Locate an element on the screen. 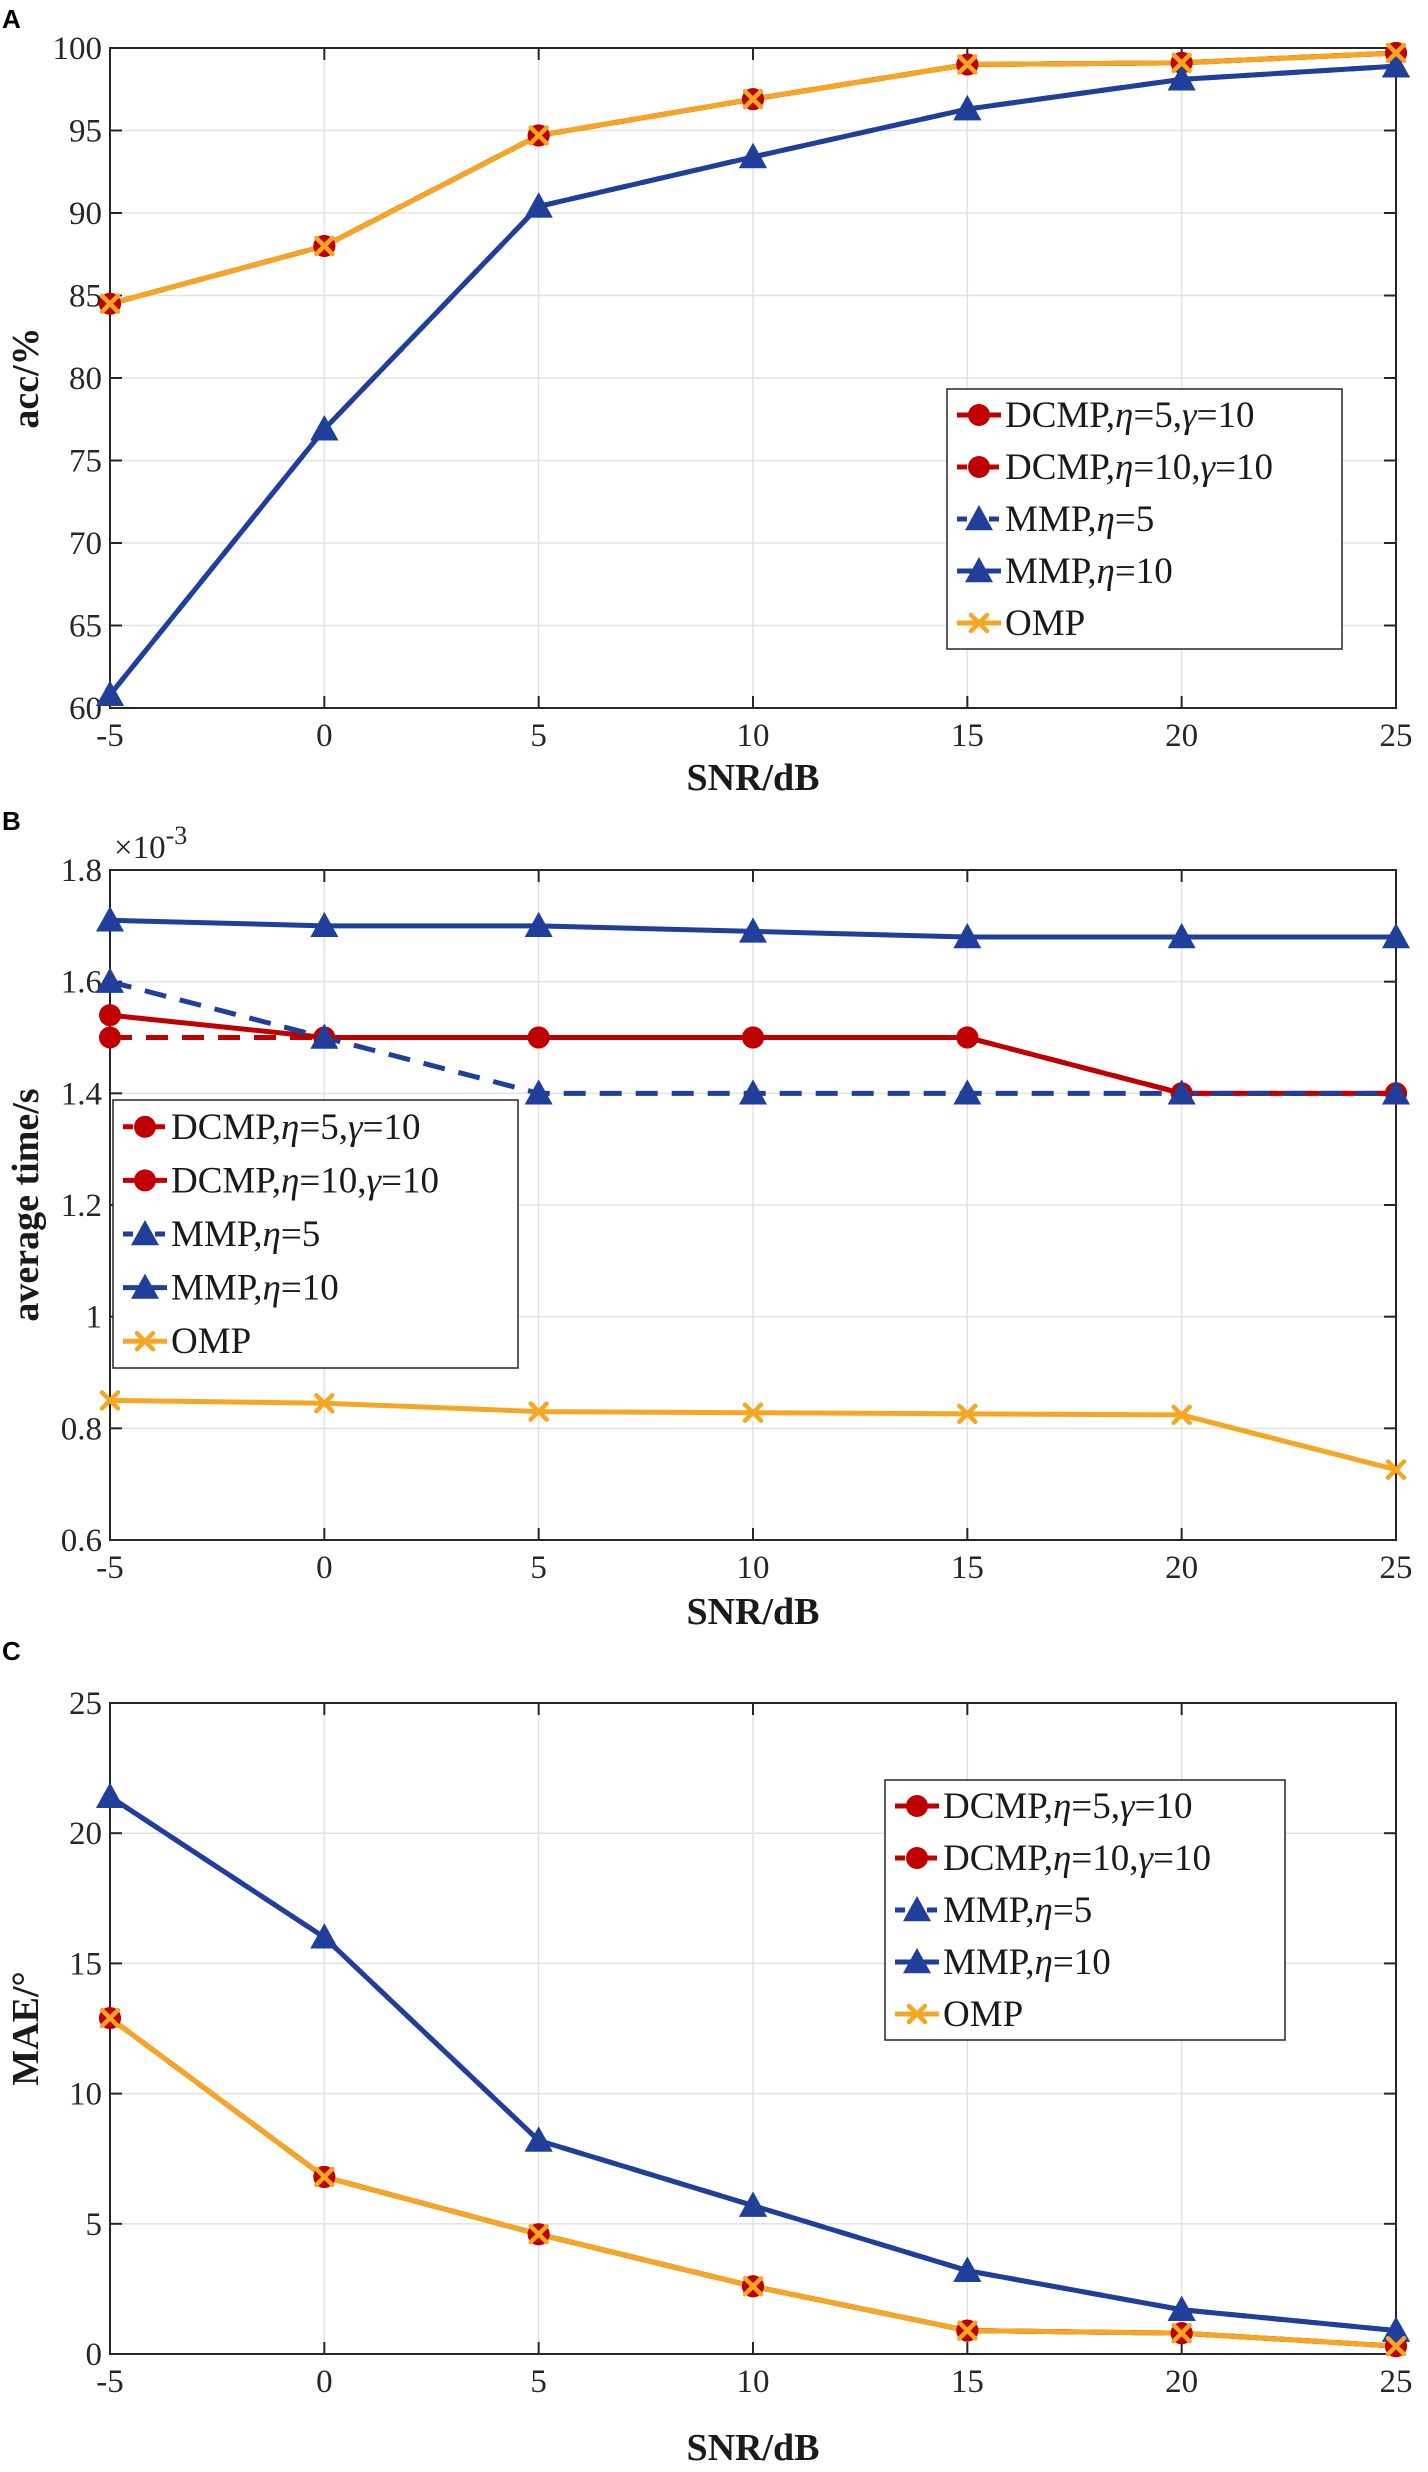  legend-marker-dcmp5 is located at coordinates (979, 415).